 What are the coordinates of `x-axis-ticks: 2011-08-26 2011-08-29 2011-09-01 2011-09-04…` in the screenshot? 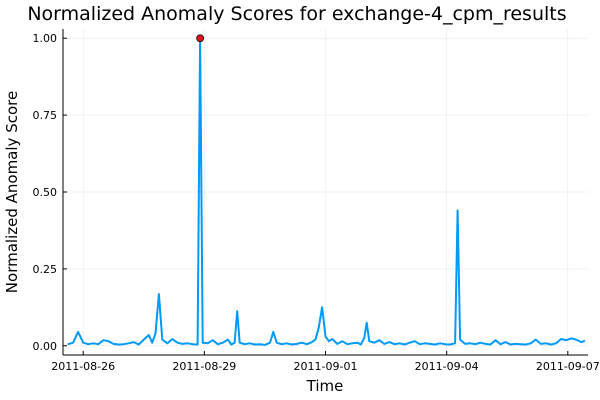 It's located at (325, 362).